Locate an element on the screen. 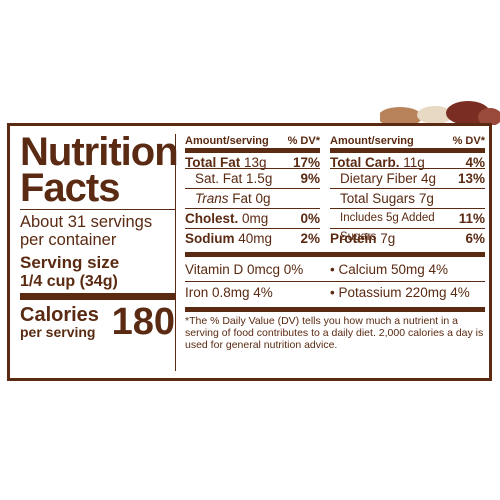  vitamin-row: Iron 0.8mg 4% • Potassium 220mg 4% is located at coordinates (327, 292).